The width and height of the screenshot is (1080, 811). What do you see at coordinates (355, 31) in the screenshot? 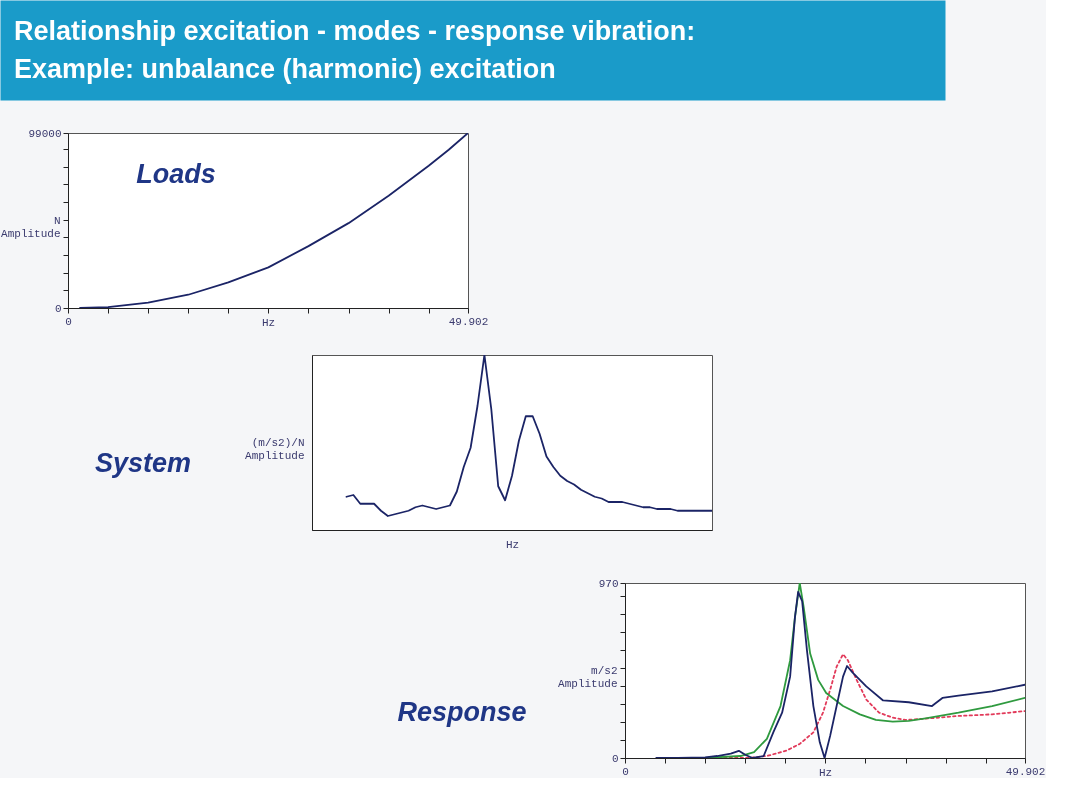
I see `text: Relationship excitation - modes - response vibration:` at bounding box center [355, 31].